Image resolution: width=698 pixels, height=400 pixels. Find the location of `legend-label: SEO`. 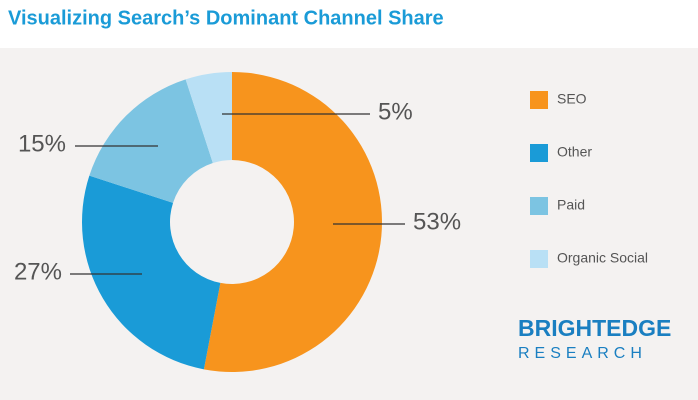

legend-label: SEO is located at coordinates (572, 99).